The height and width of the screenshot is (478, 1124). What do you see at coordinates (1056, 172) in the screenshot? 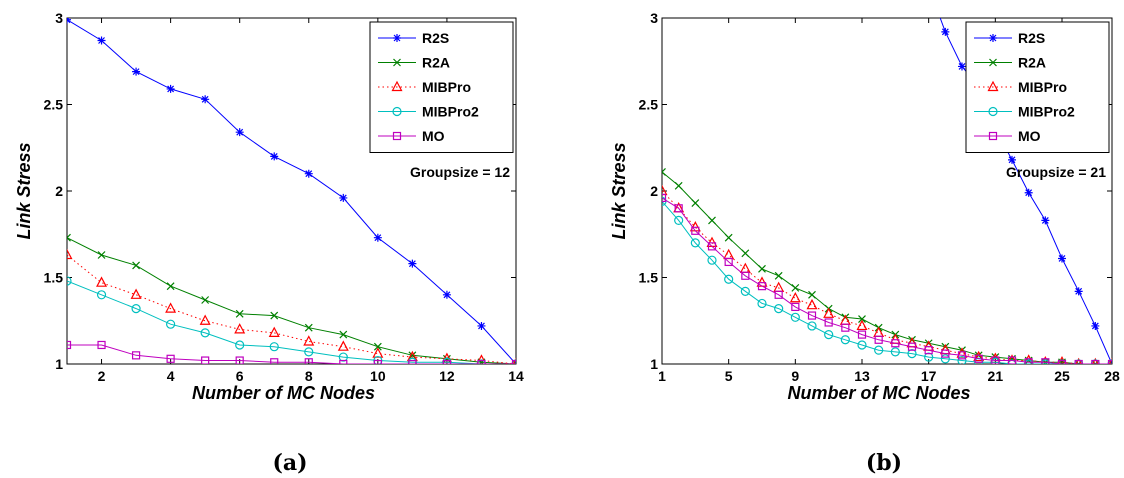
I see `groupsize-annotation: Groupsize = 21` at bounding box center [1056, 172].